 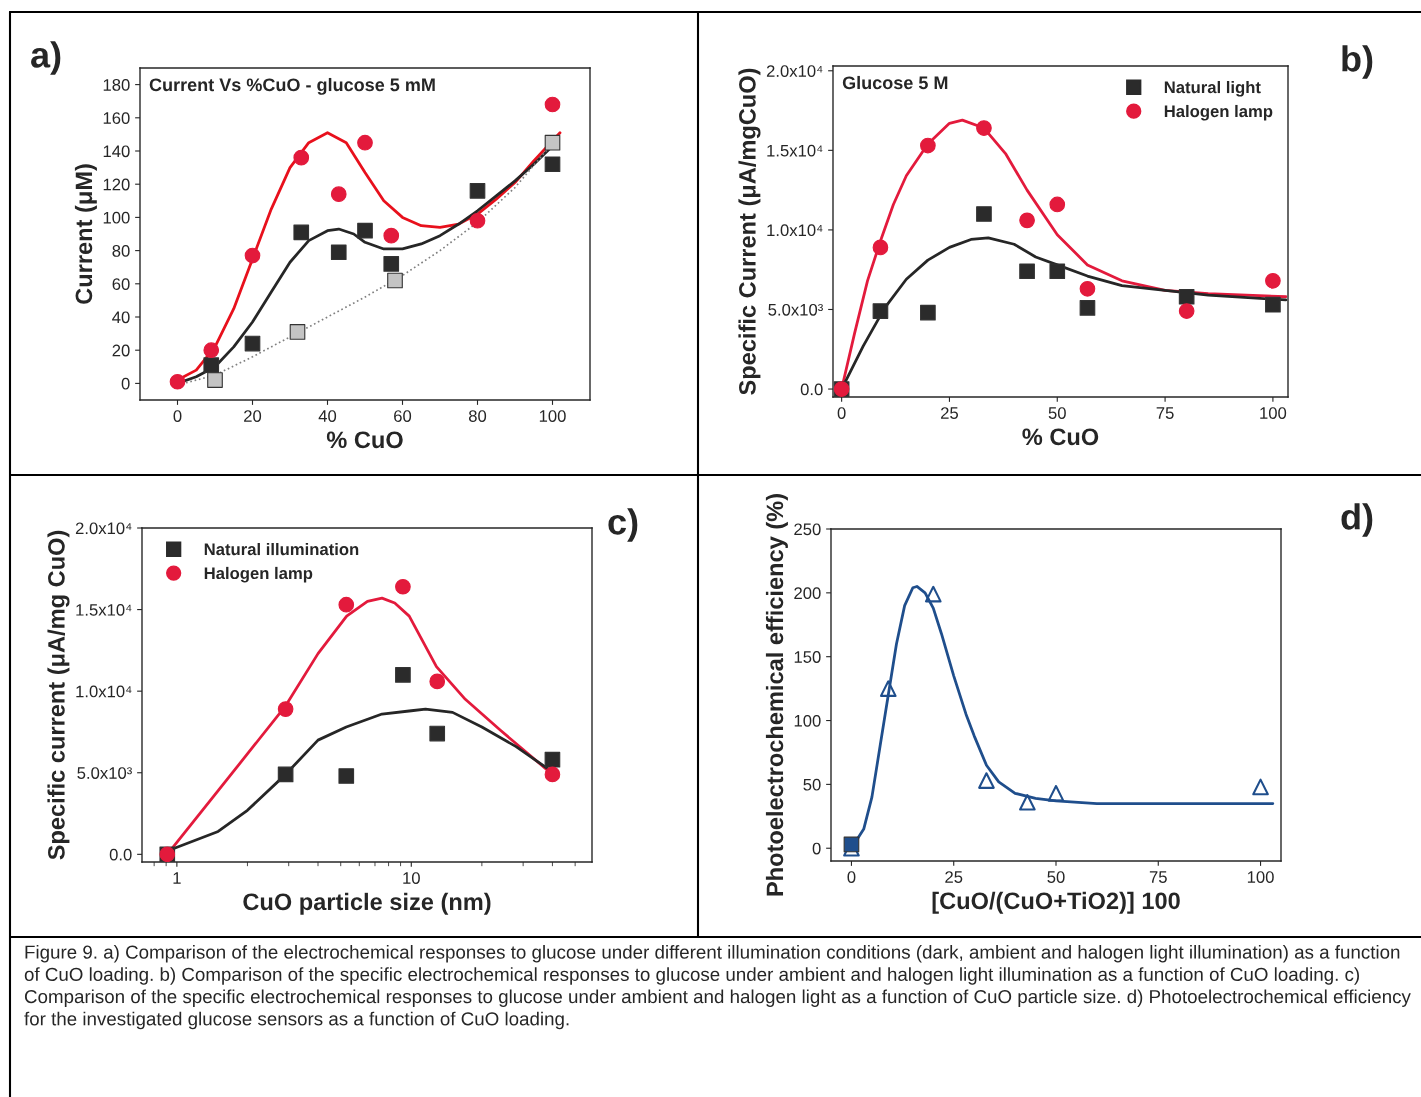 I want to click on y-tick-label: 140, so click(x=116, y=151).